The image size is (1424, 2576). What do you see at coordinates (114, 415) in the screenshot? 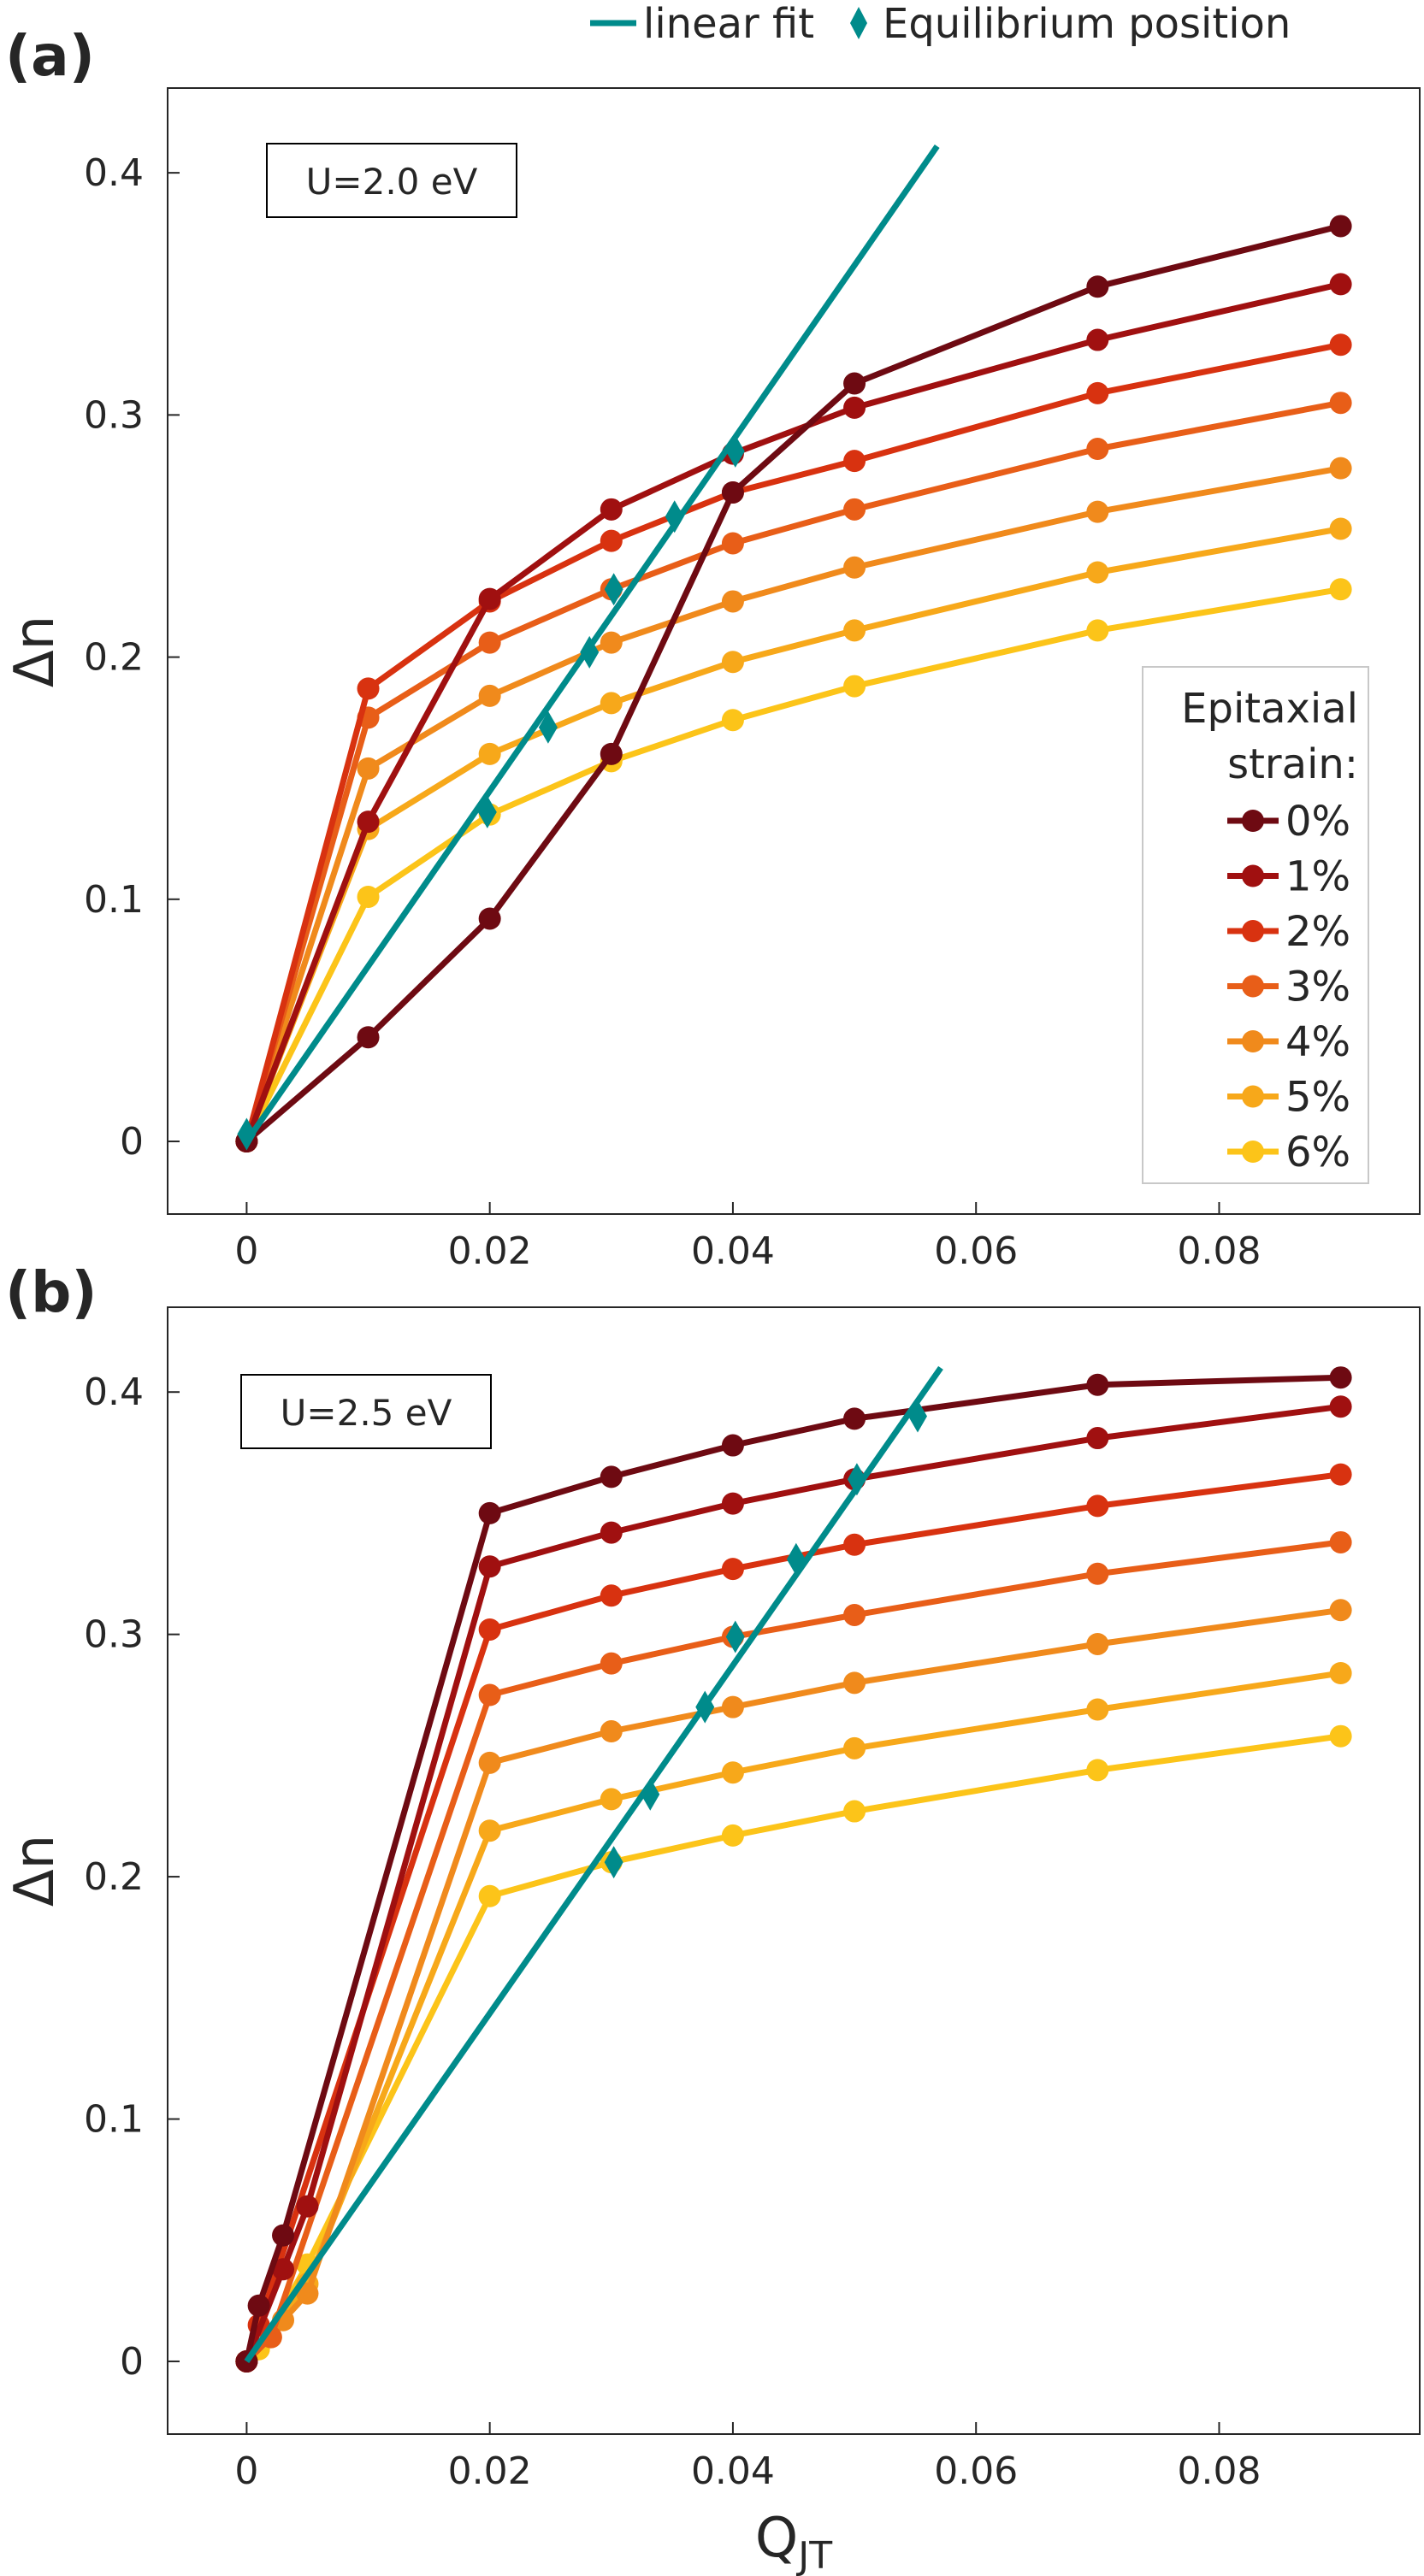
I see `y-tick-label: 0.3` at bounding box center [114, 415].